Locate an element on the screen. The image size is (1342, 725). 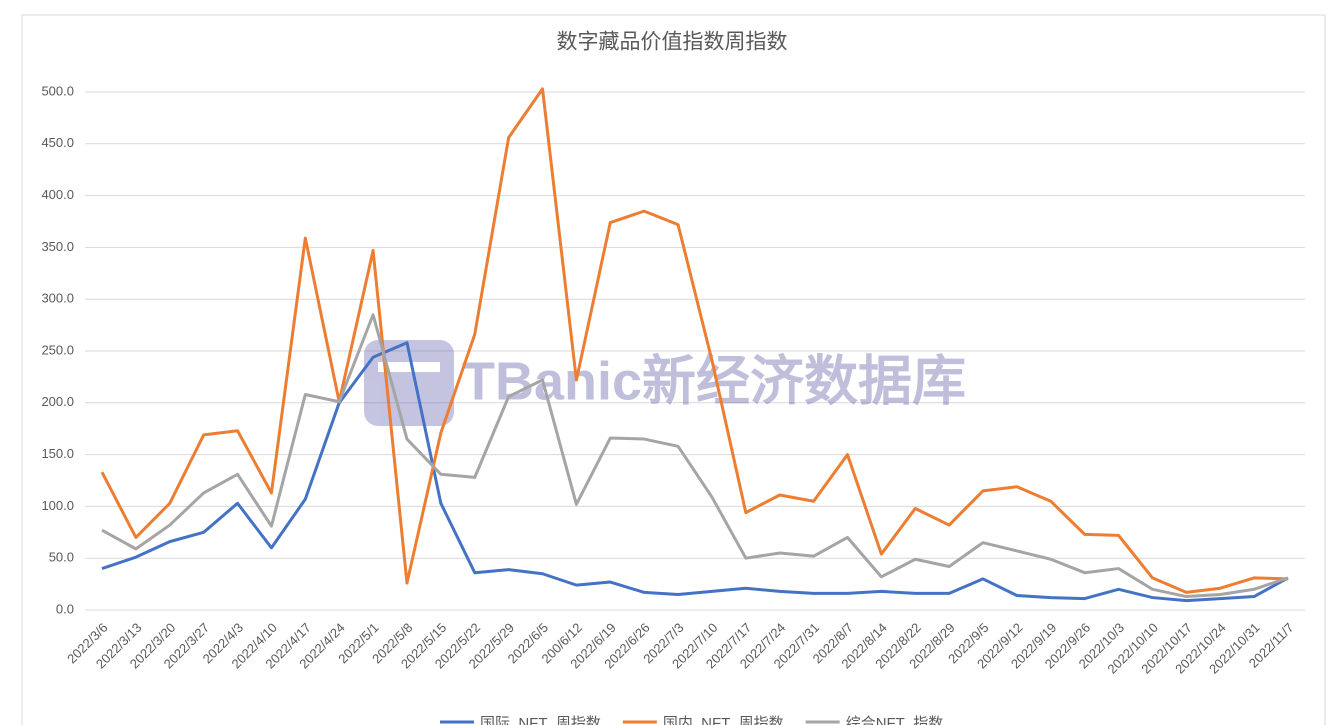
y-tick-label: 200.0 is located at coordinates (57, 401).